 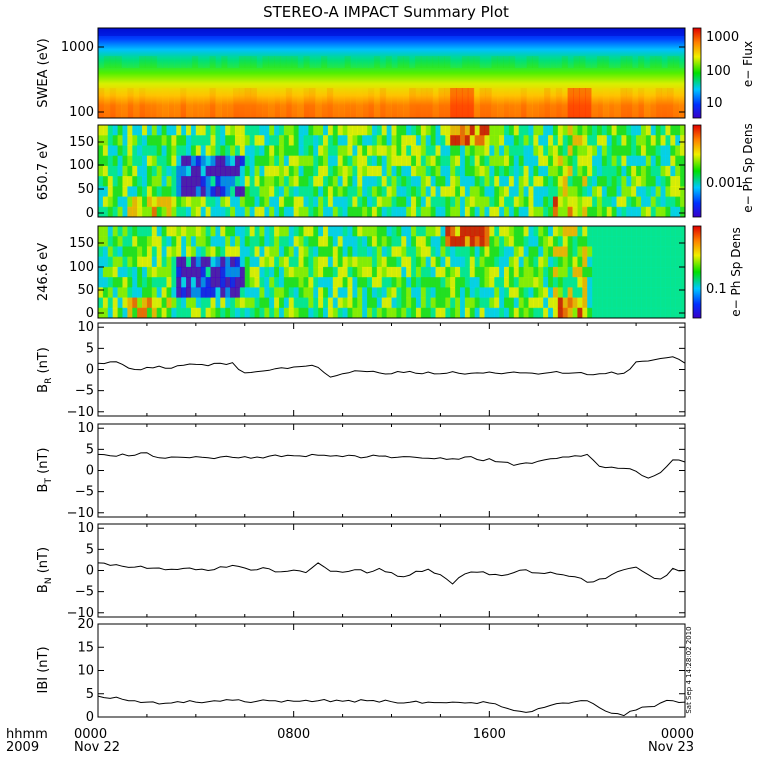 I want to click on colorbar-psd-650: 0.001 e− Ph Sp Dens, so click(x=723, y=170).